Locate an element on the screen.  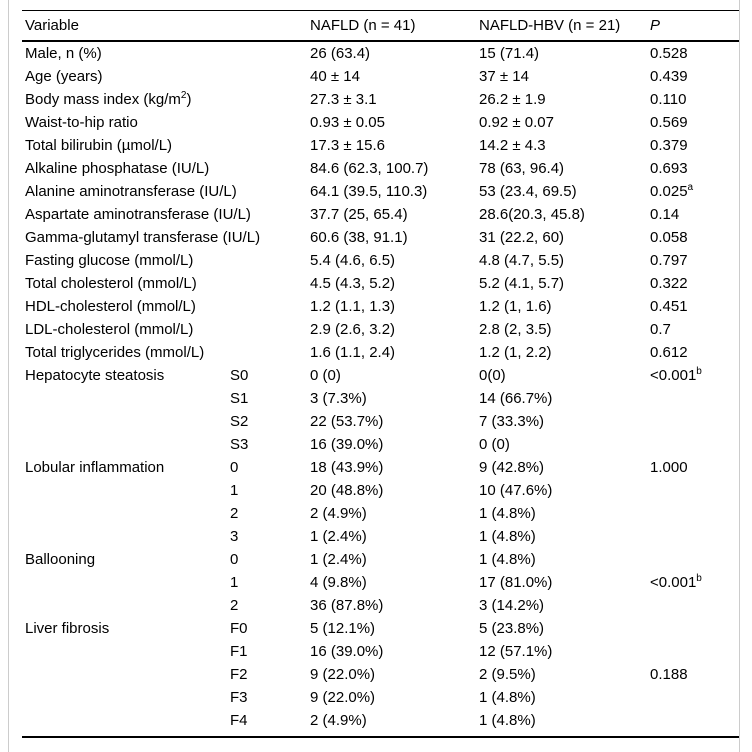
table-row: F1 16 (39.0%) 12 (57.1%) is located at coordinates (380, 651).